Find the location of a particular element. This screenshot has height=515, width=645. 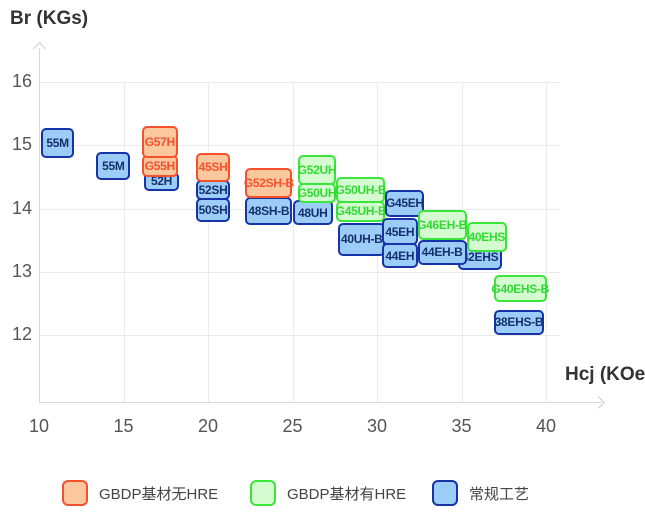

y-tick-13: 13 is located at coordinates (21, 270).